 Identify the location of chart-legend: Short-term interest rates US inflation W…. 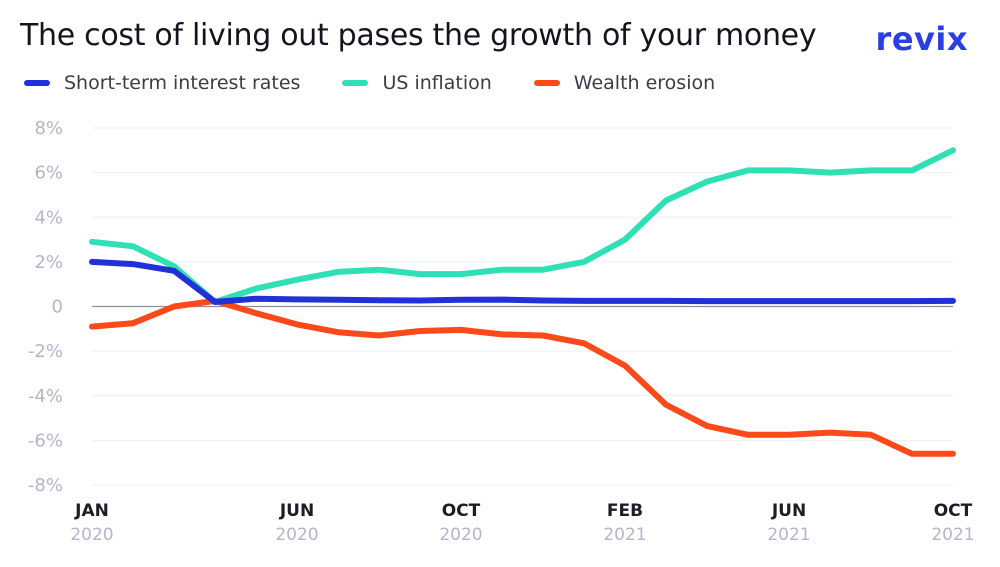
(390, 83).